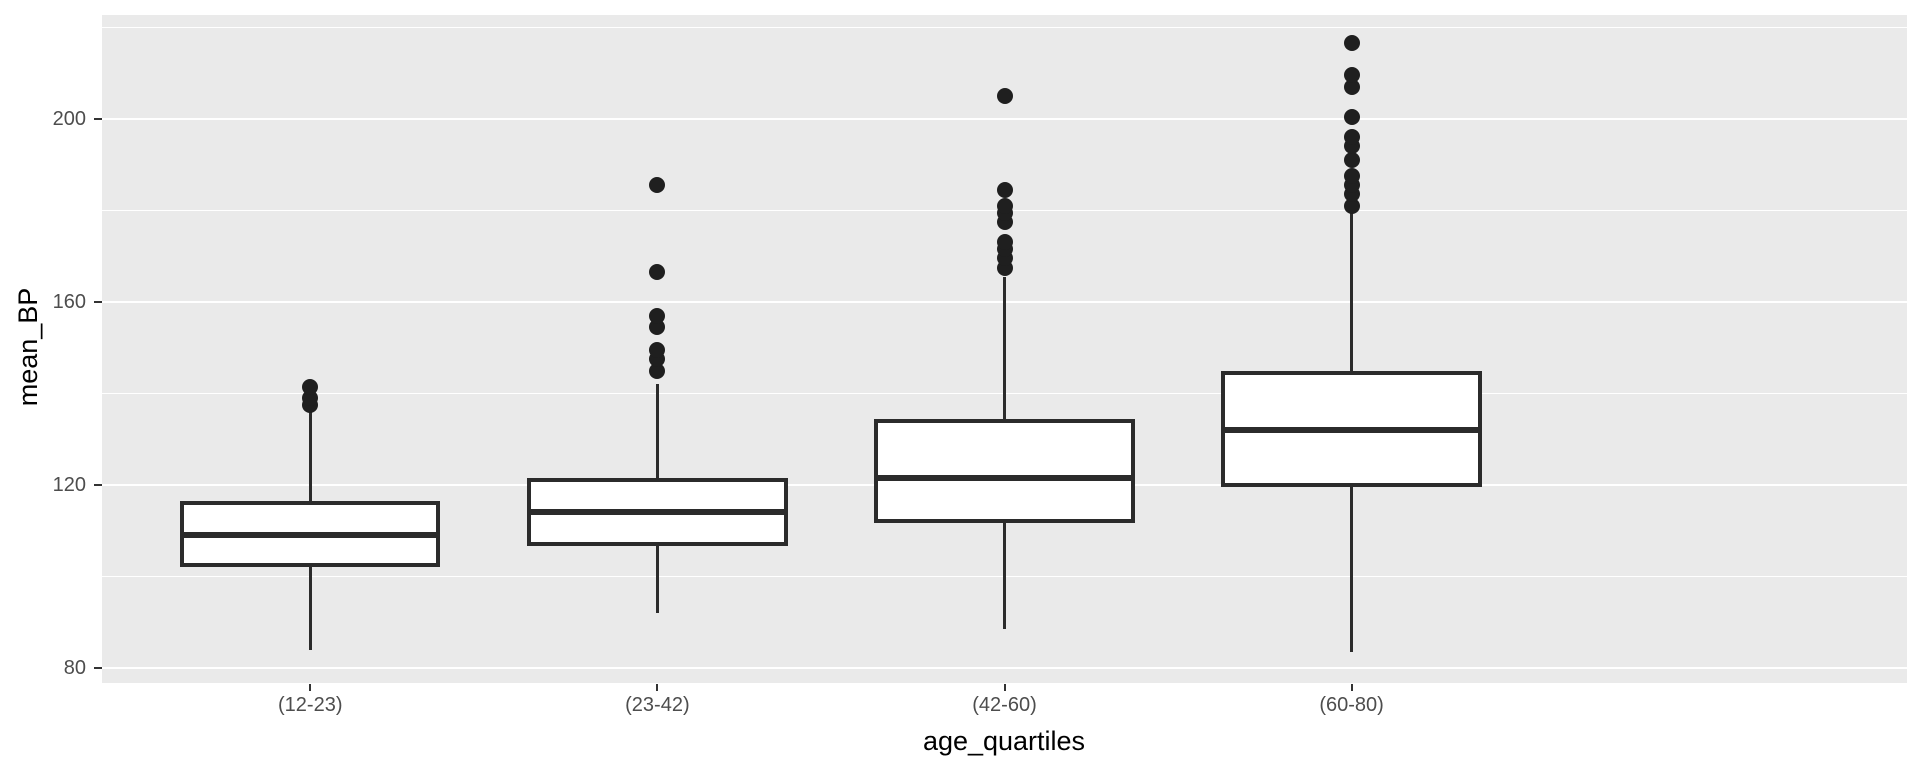 The height and width of the screenshot is (768, 1920). What do you see at coordinates (310, 705) in the screenshot?
I see `x-tick-label: (12-23)` at bounding box center [310, 705].